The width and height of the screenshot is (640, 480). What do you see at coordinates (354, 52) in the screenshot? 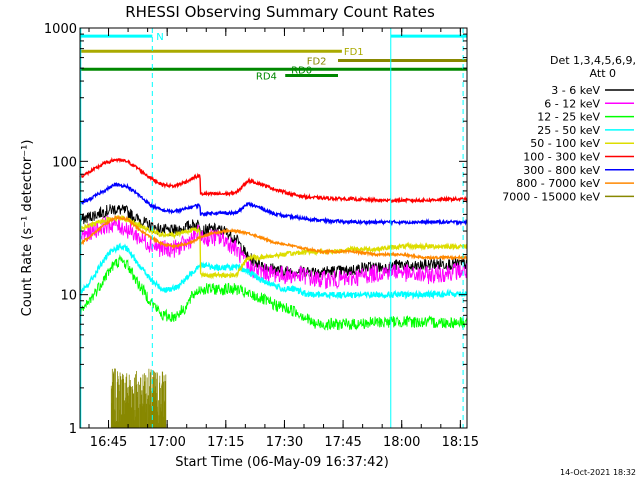
I see `state-bar-label: FD1` at bounding box center [354, 52].